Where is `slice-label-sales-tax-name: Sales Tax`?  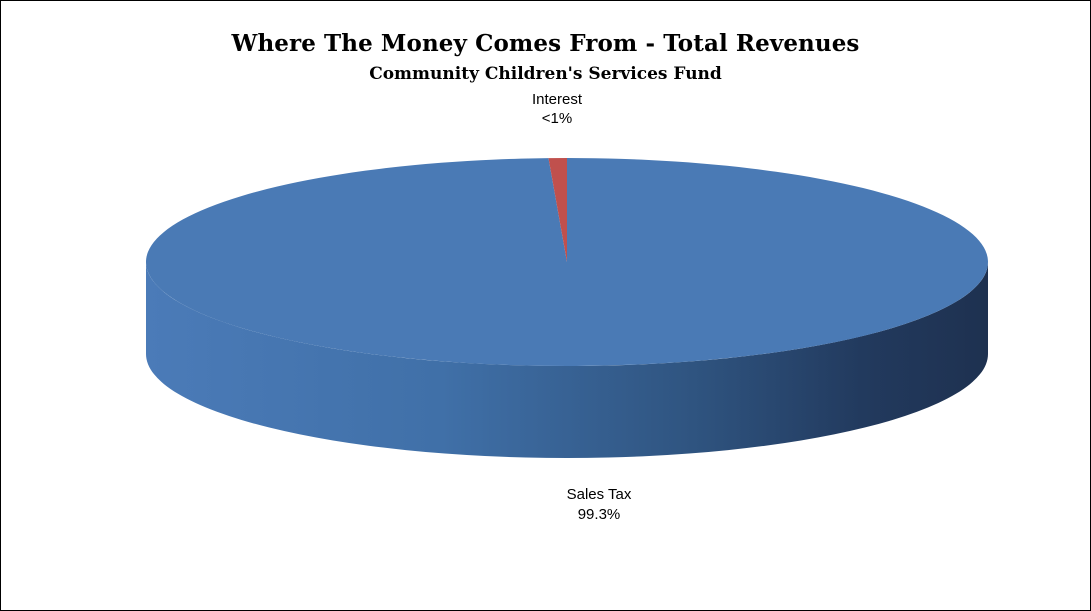 slice-label-sales-tax-name: Sales Tax is located at coordinates (599, 494).